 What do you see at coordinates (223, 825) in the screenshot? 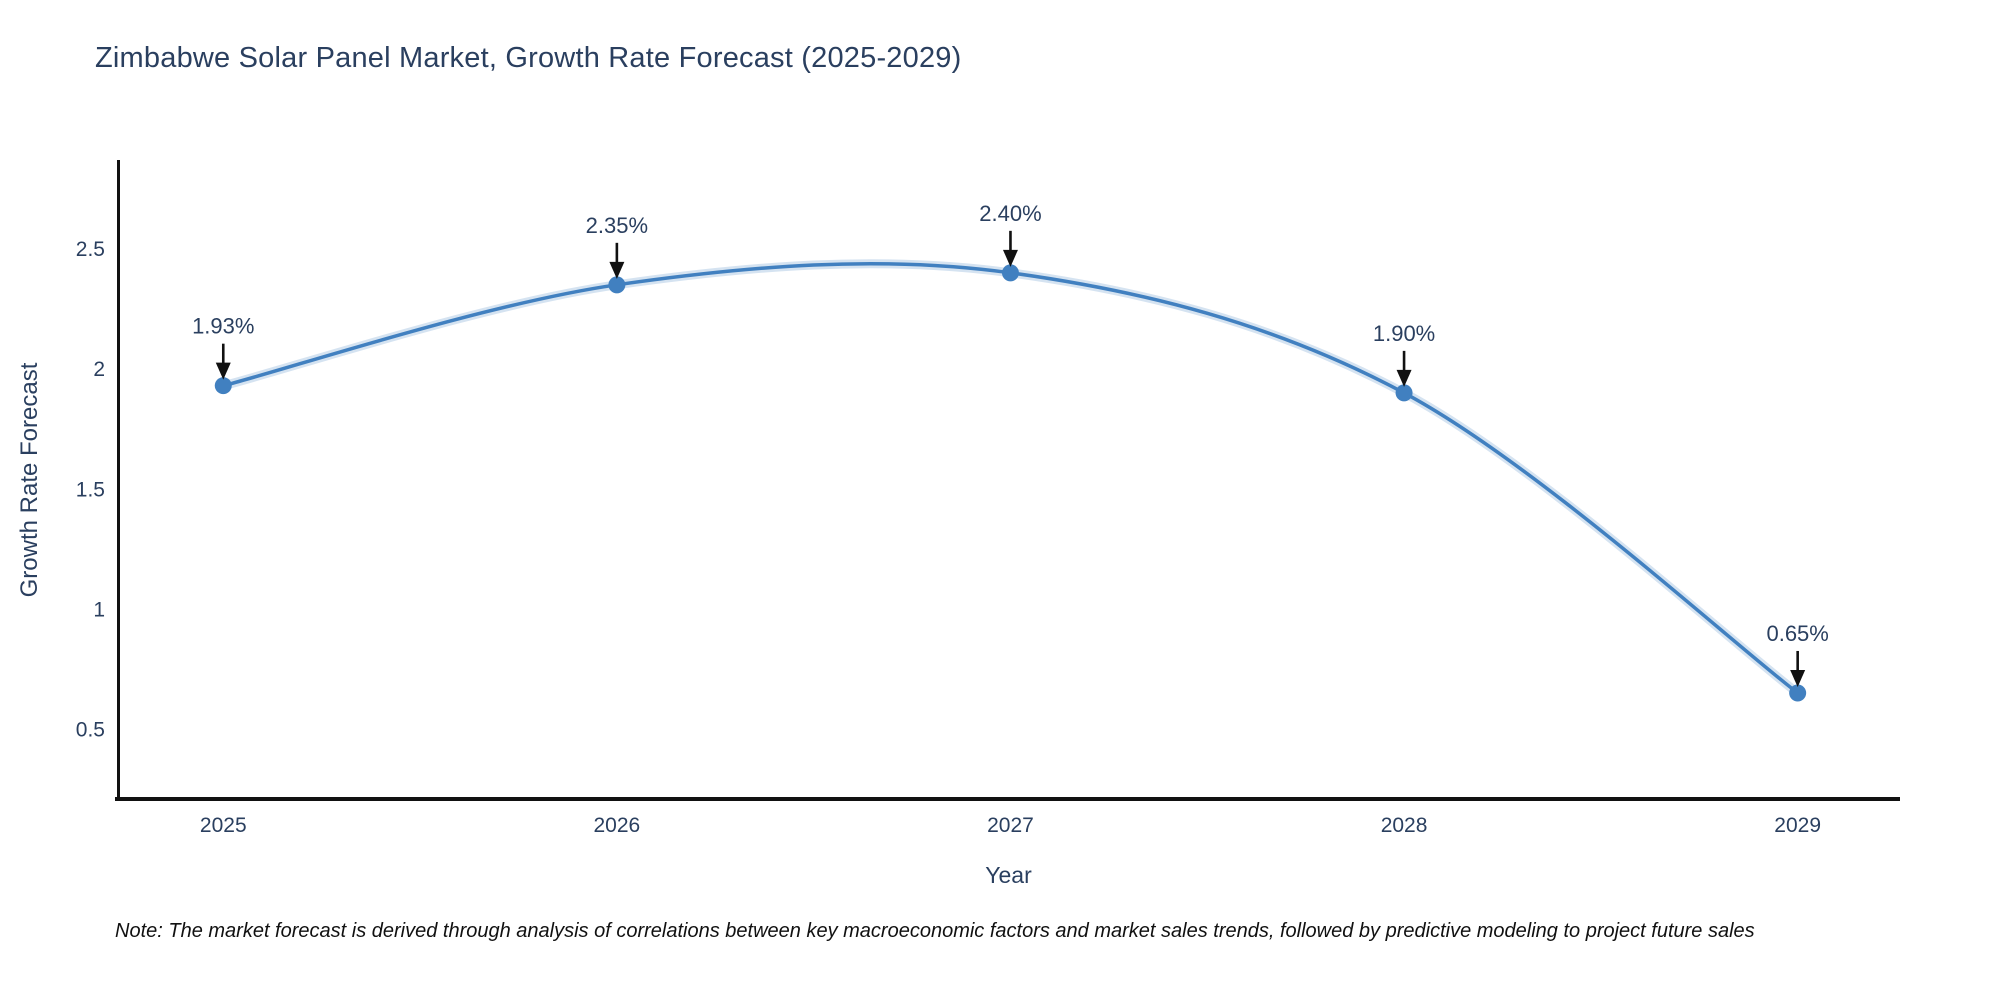
I see `x-tick-label: 2025` at bounding box center [223, 825].